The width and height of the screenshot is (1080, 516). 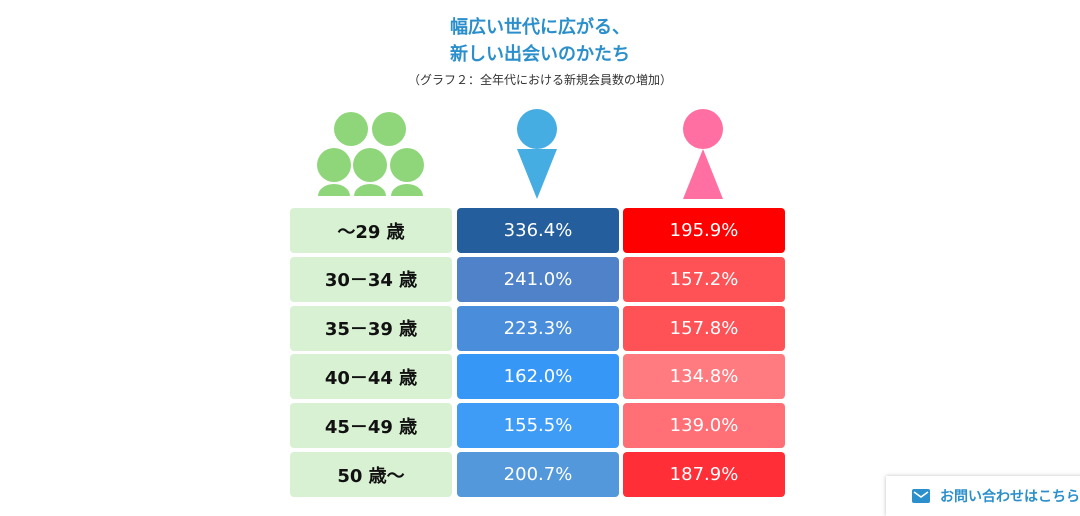 What do you see at coordinates (370, 154) in the screenshot?
I see `group-icon` at bounding box center [370, 154].